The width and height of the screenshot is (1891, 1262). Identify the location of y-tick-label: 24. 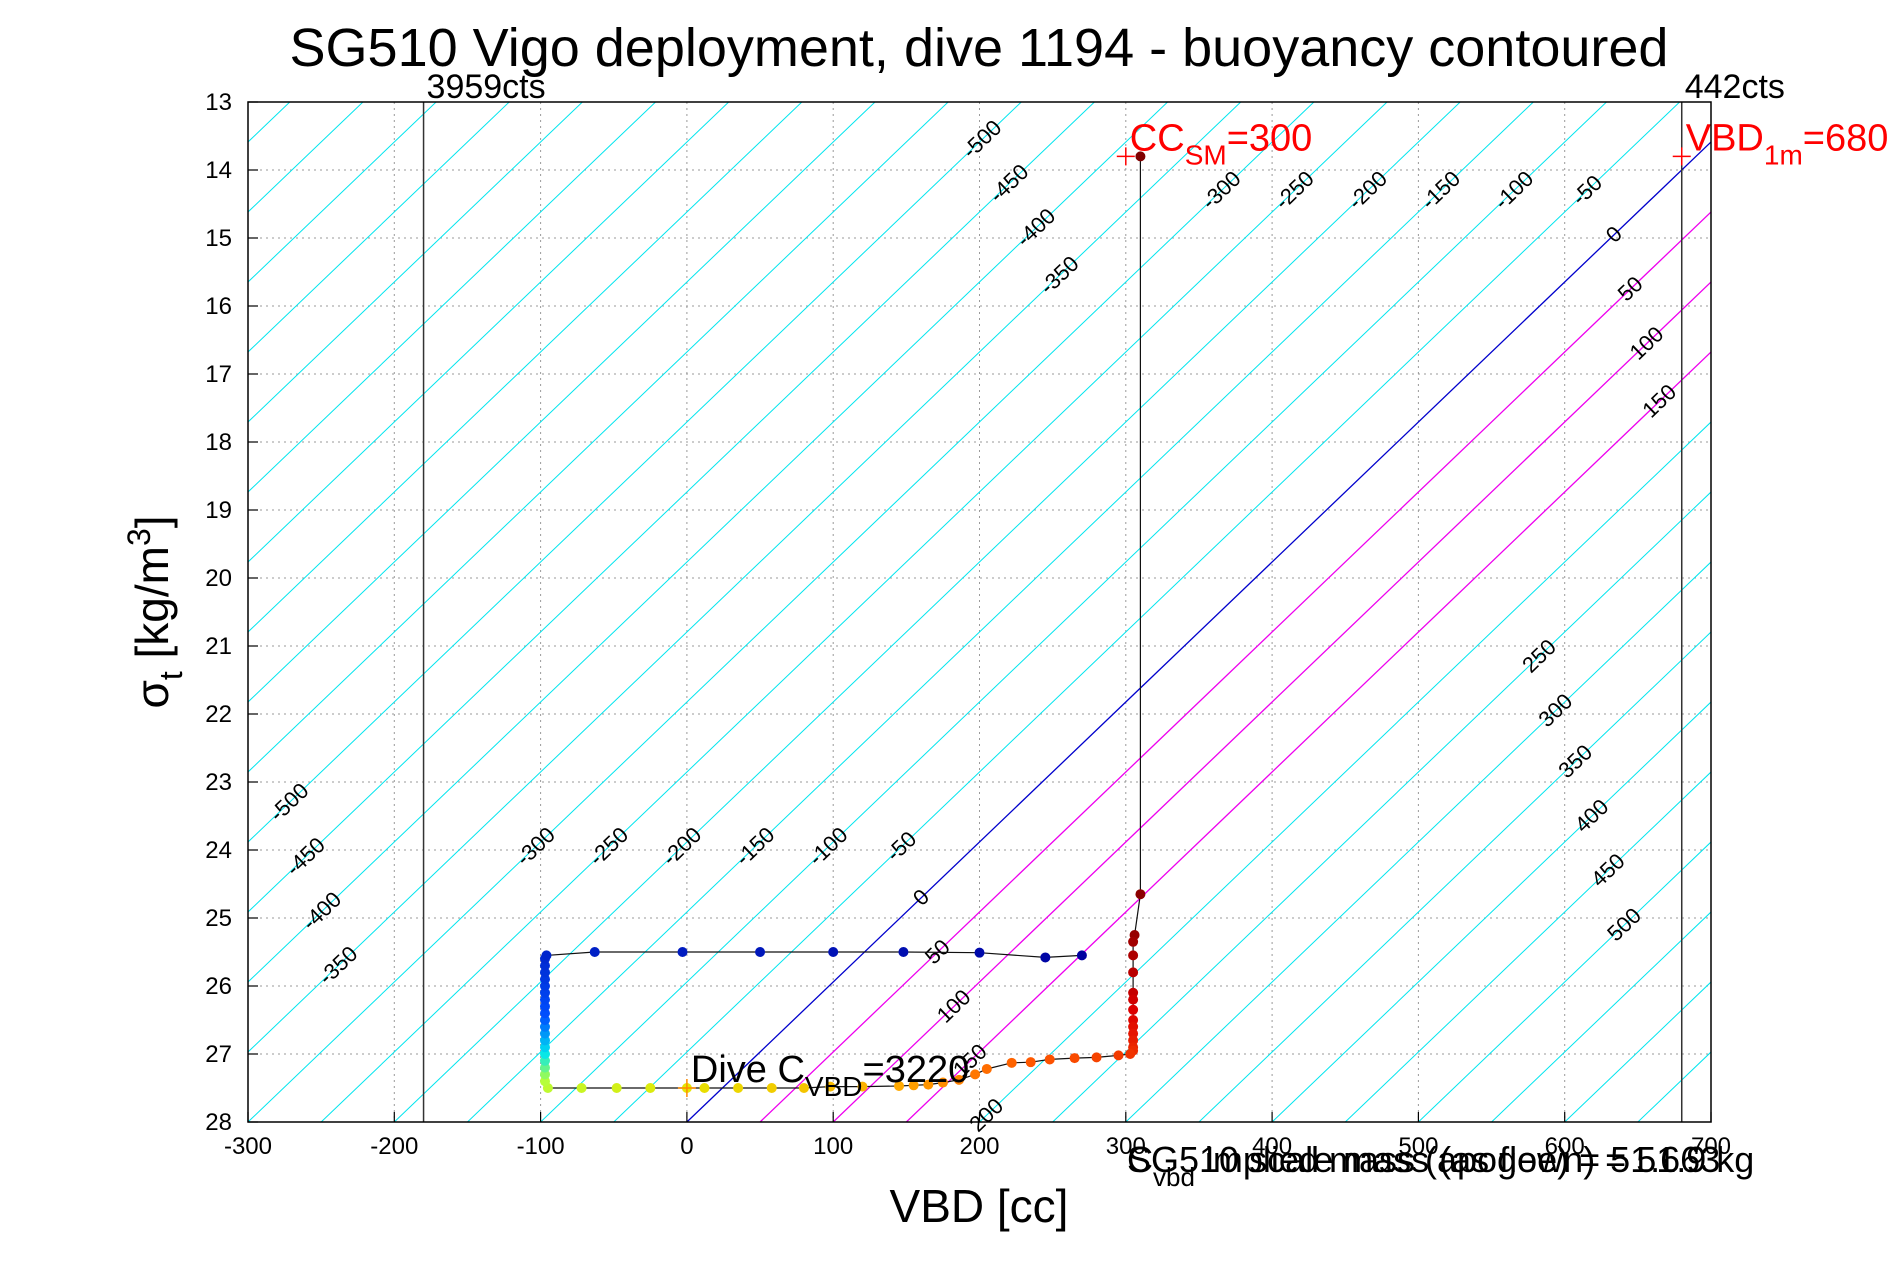
(218, 850).